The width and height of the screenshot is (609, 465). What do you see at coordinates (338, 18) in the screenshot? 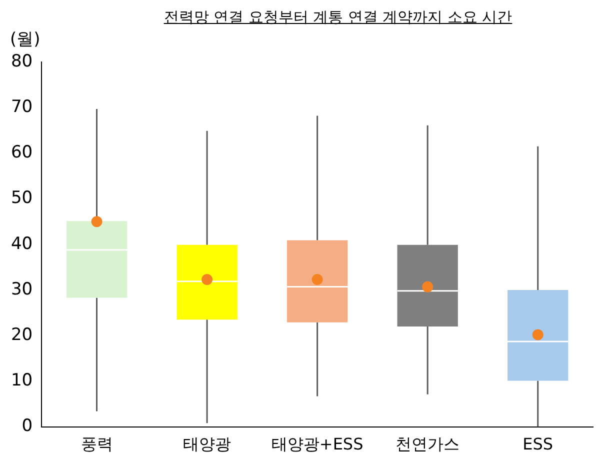
I see `chart-title: 전력망 연결 요청부터 계통 연결 계약까지 소요 시간` at bounding box center [338, 18].